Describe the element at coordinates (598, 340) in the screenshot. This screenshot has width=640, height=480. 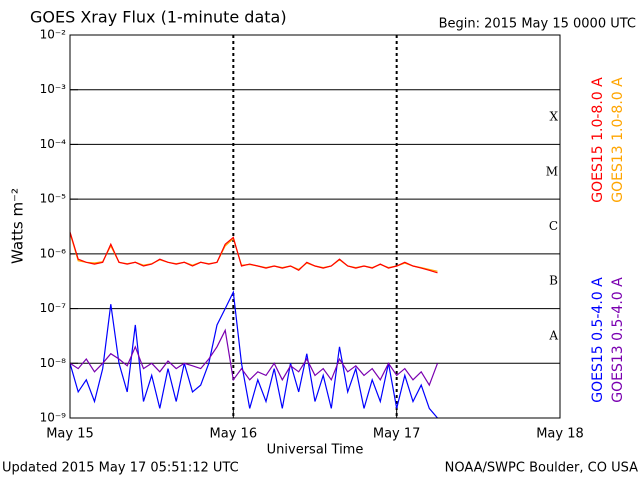
I see `legend-entry: GOES15 0.5-4.0 A` at that location.